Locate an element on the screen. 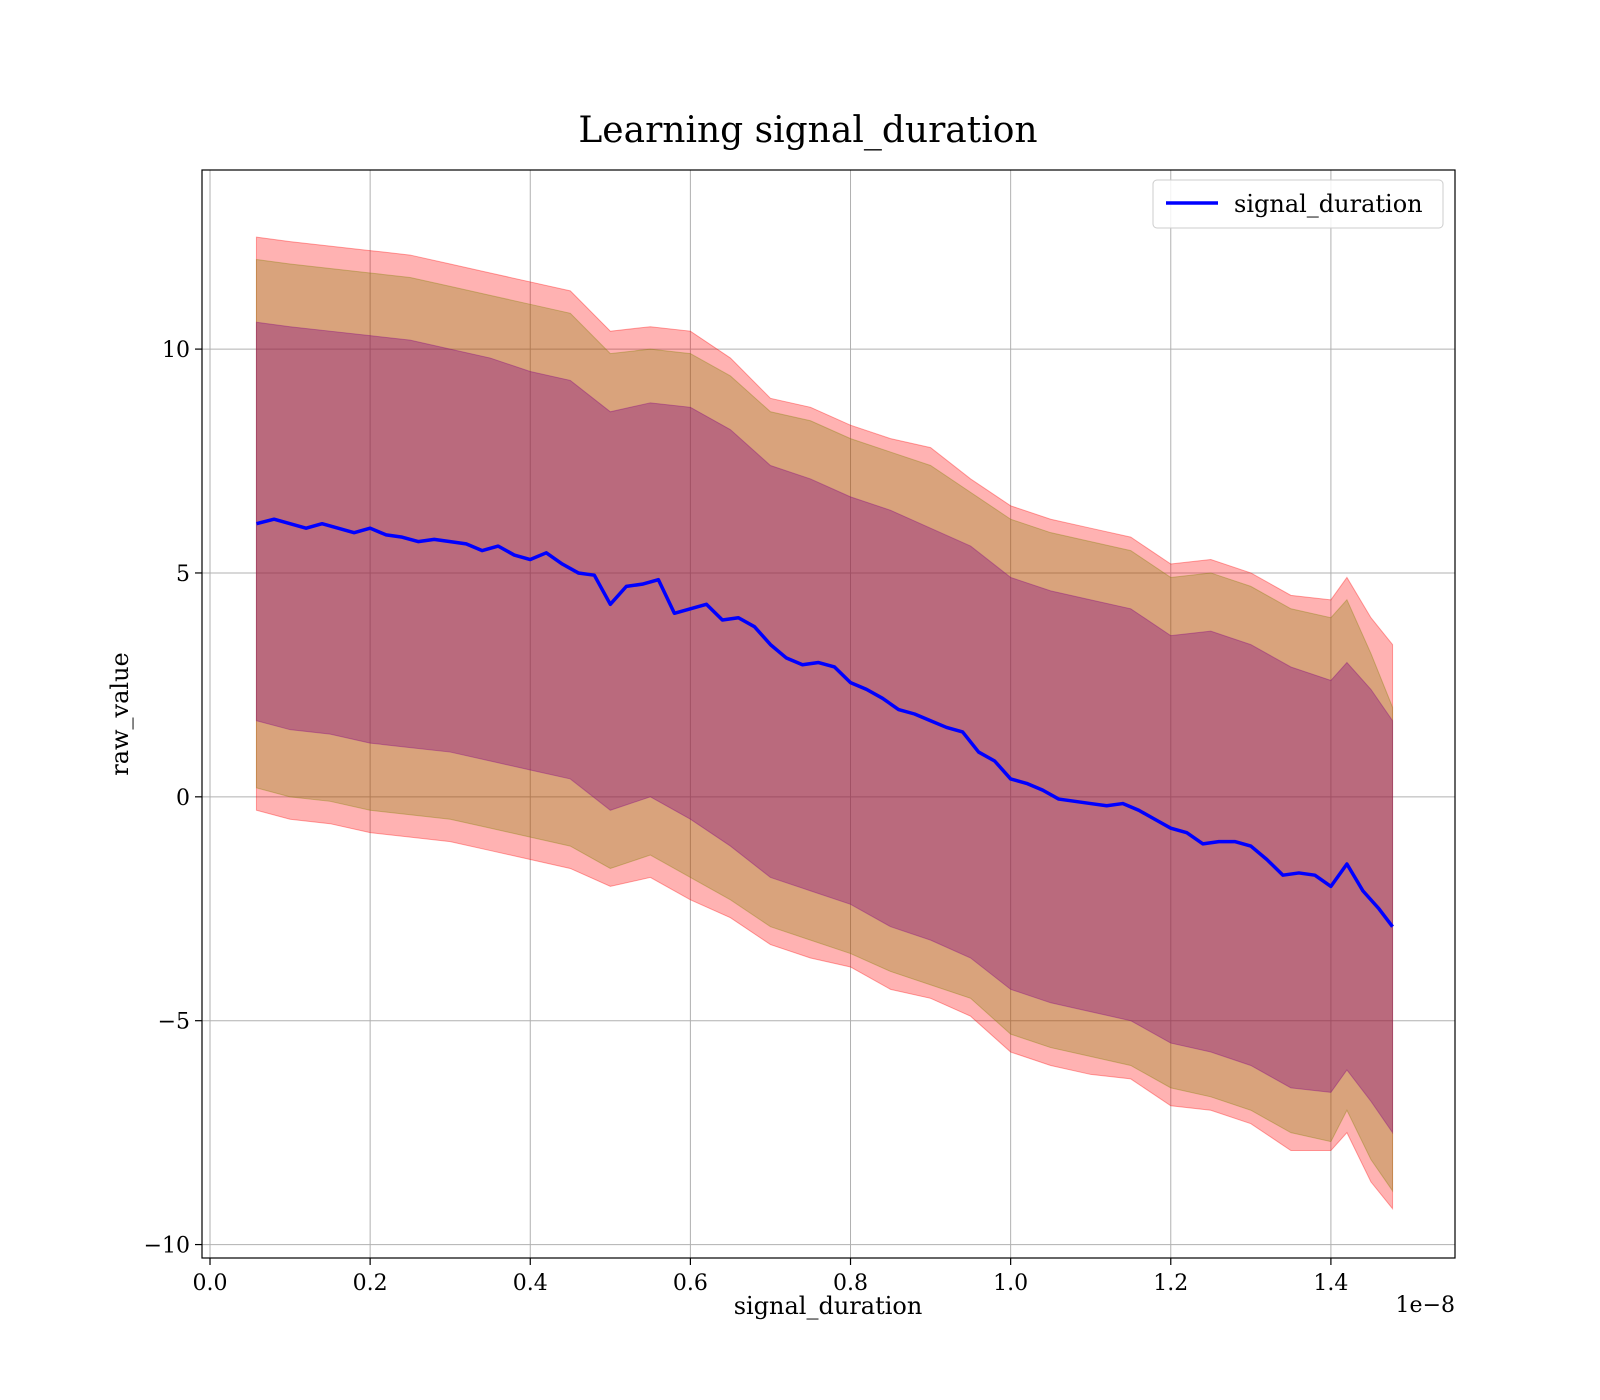 Image resolution: width=1600 pixels, height=1400 pixels. y-tick-label: −5 is located at coordinates (174, 1022).